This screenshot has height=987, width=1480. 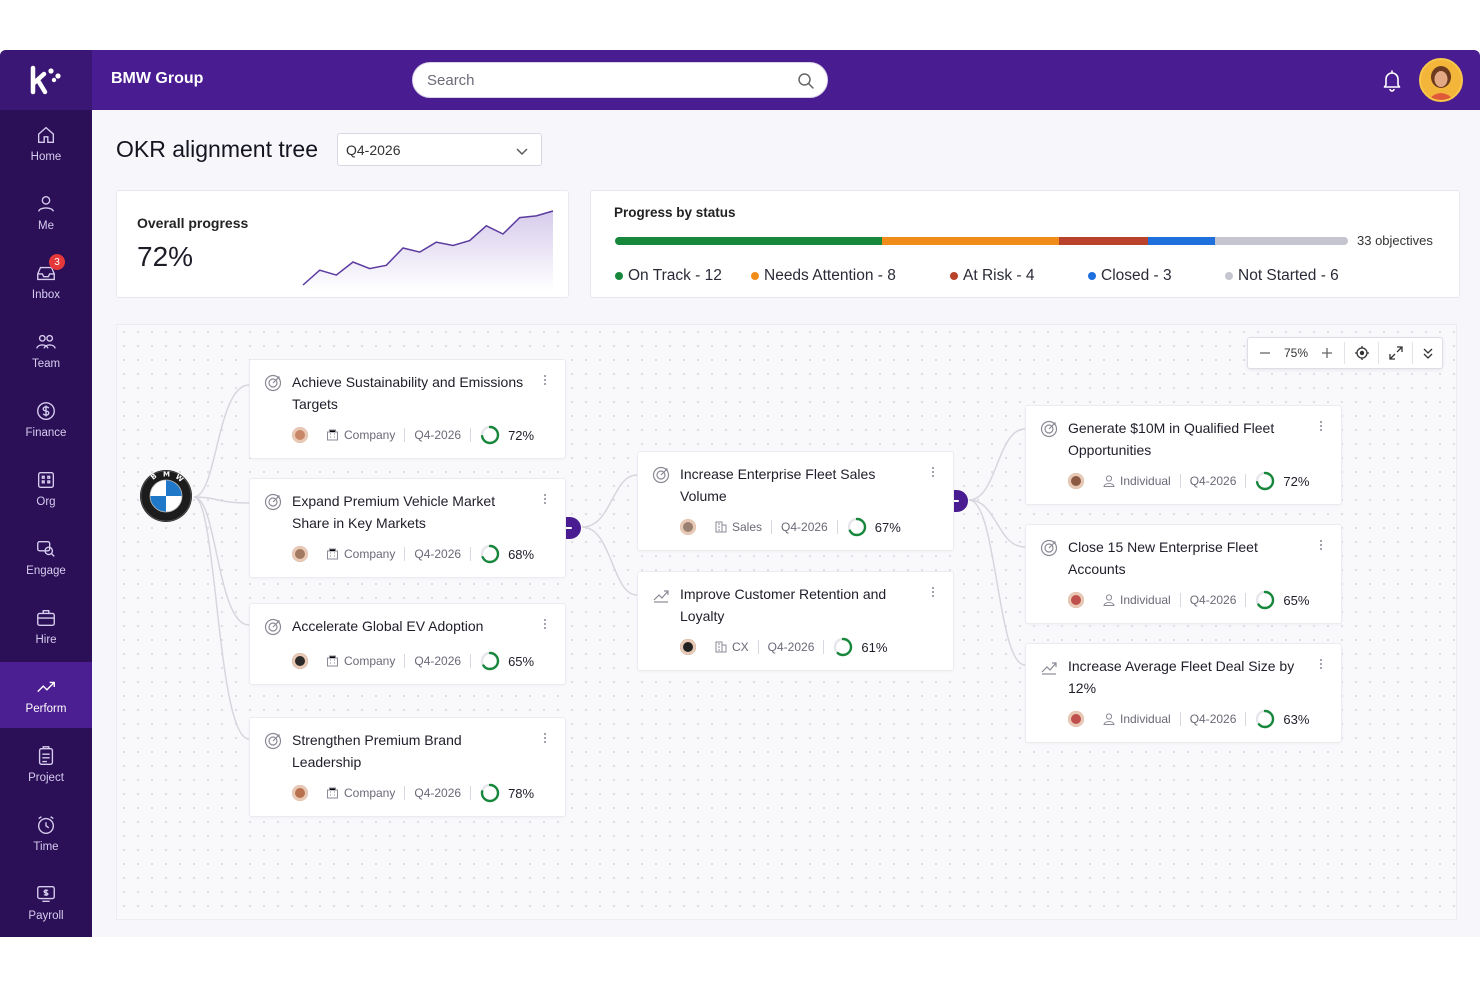 I want to click on okr-type-label: CX, so click(x=740, y=647).